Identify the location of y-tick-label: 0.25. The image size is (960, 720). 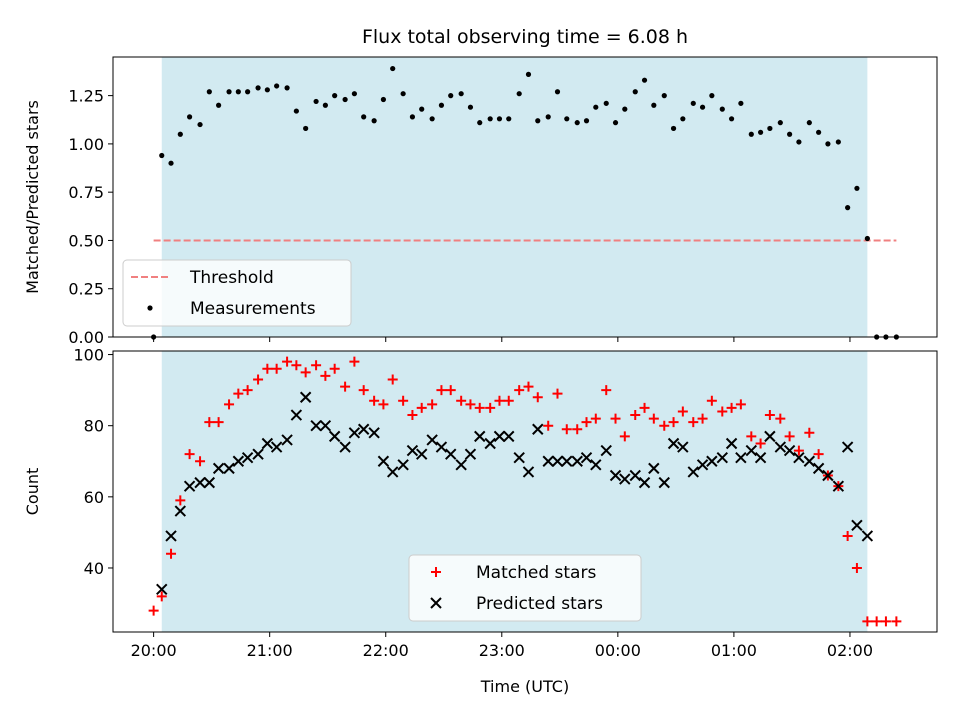
(86, 289).